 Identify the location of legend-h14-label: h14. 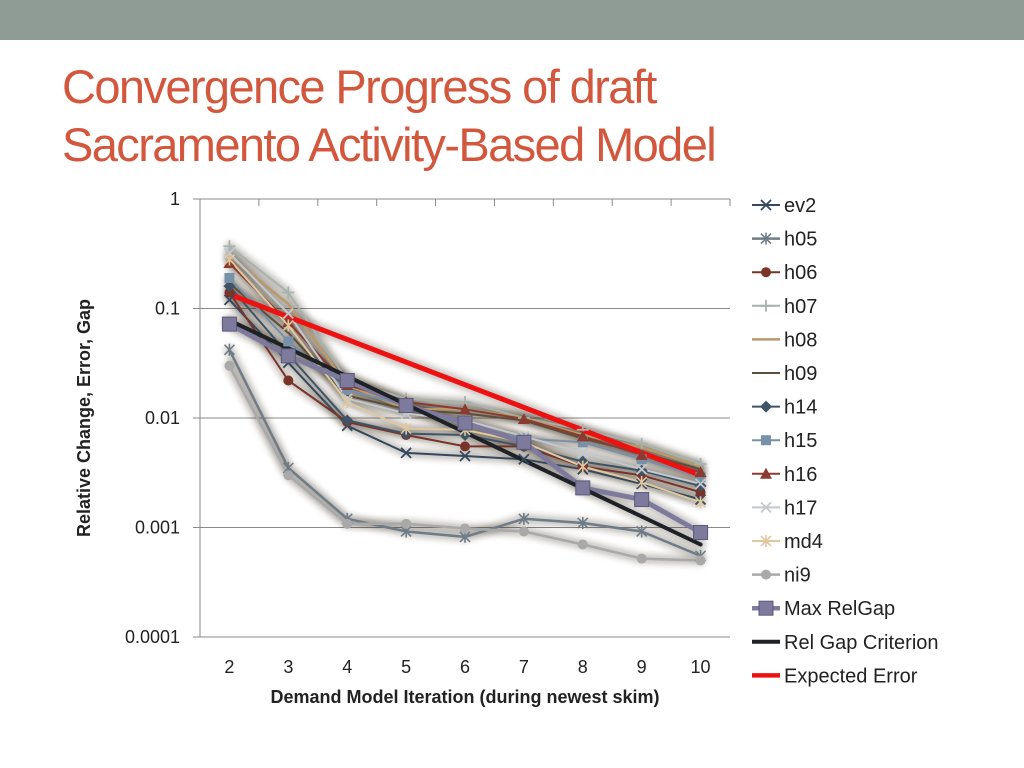
(800, 408).